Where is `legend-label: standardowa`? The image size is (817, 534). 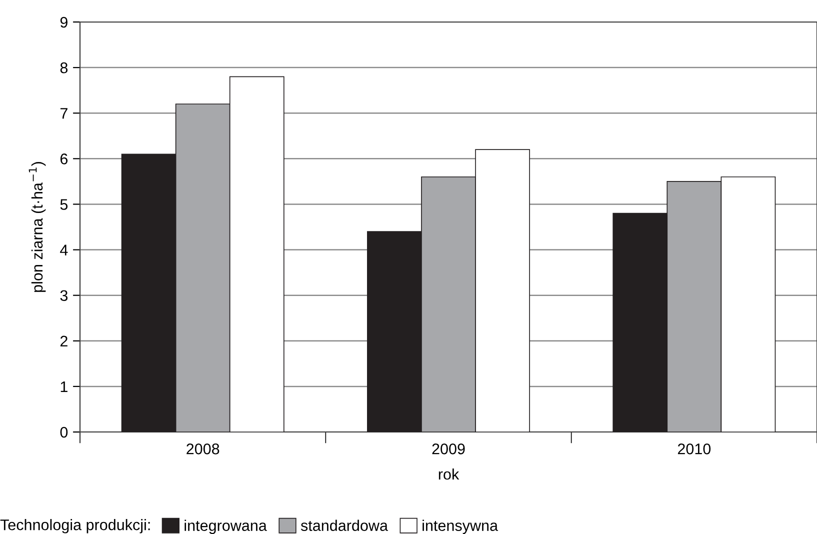
legend-label: standardowa is located at coordinates (344, 525).